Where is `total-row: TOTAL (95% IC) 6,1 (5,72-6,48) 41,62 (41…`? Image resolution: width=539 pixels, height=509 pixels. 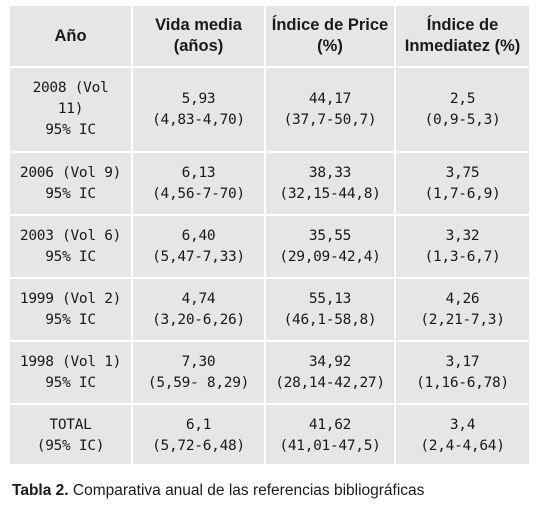
total-row: TOTAL (95% IC) 6,1 (5,72-6,48) 41,62 (41… is located at coordinates (269, 435).